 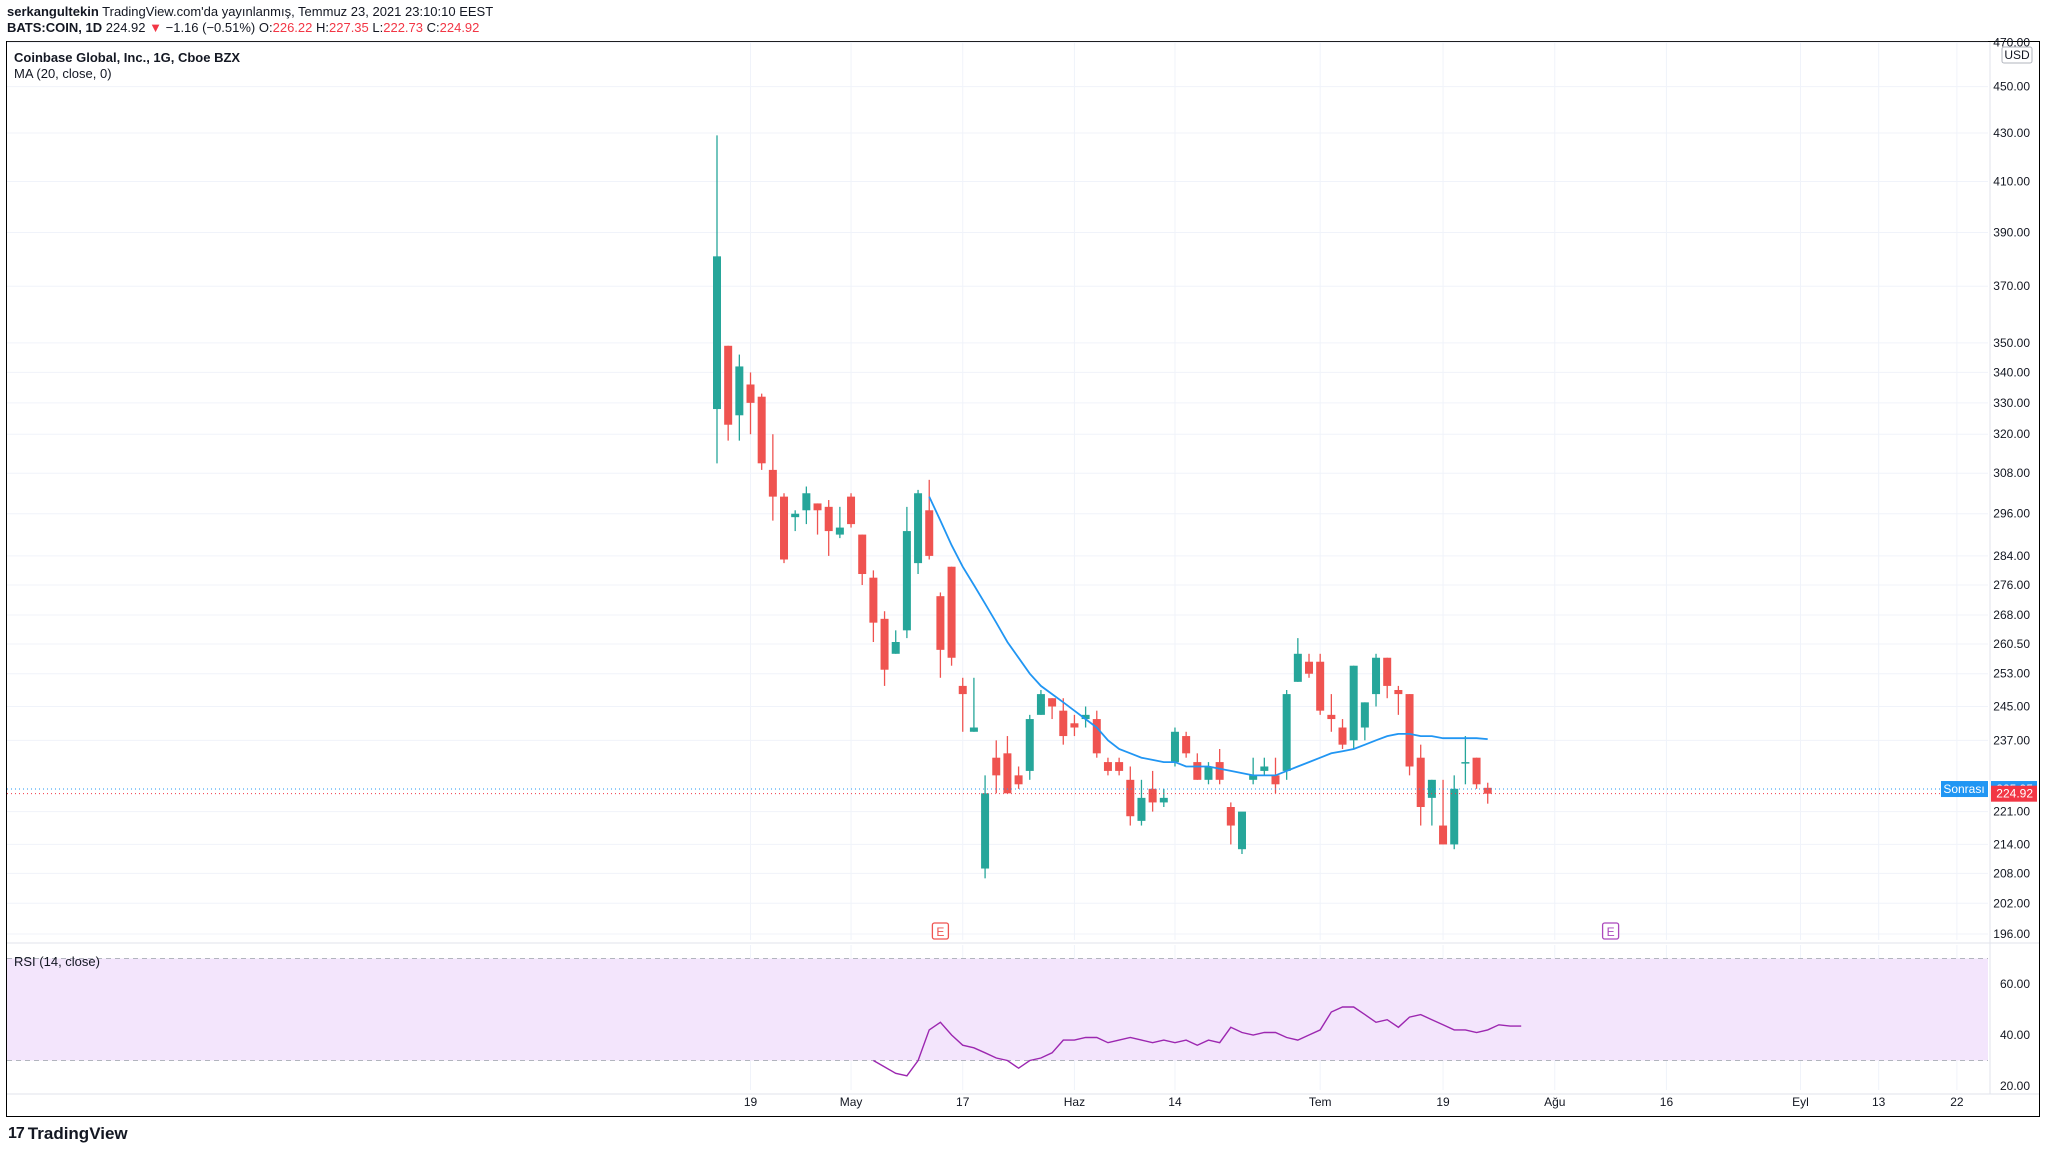 I want to click on price-tick-label: 196.00, so click(x=2011, y=934).